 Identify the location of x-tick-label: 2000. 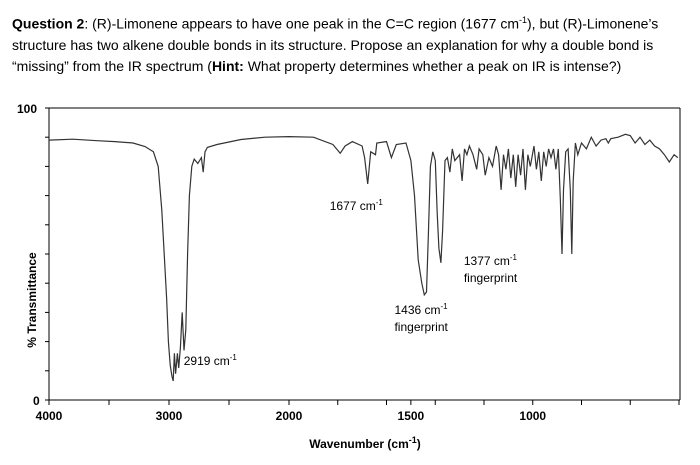
(289, 416).